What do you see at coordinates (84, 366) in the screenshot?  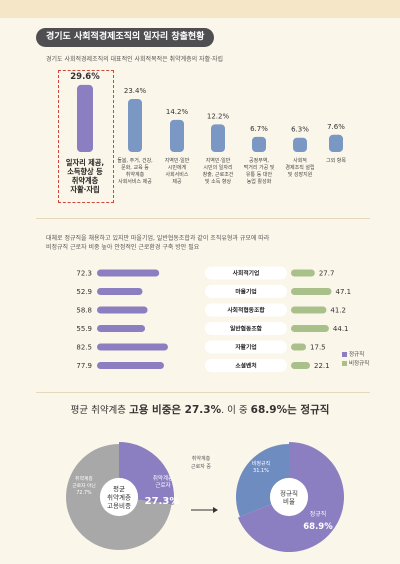 I see `regular-value-label-5: 77.9` at bounding box center [84, 366].